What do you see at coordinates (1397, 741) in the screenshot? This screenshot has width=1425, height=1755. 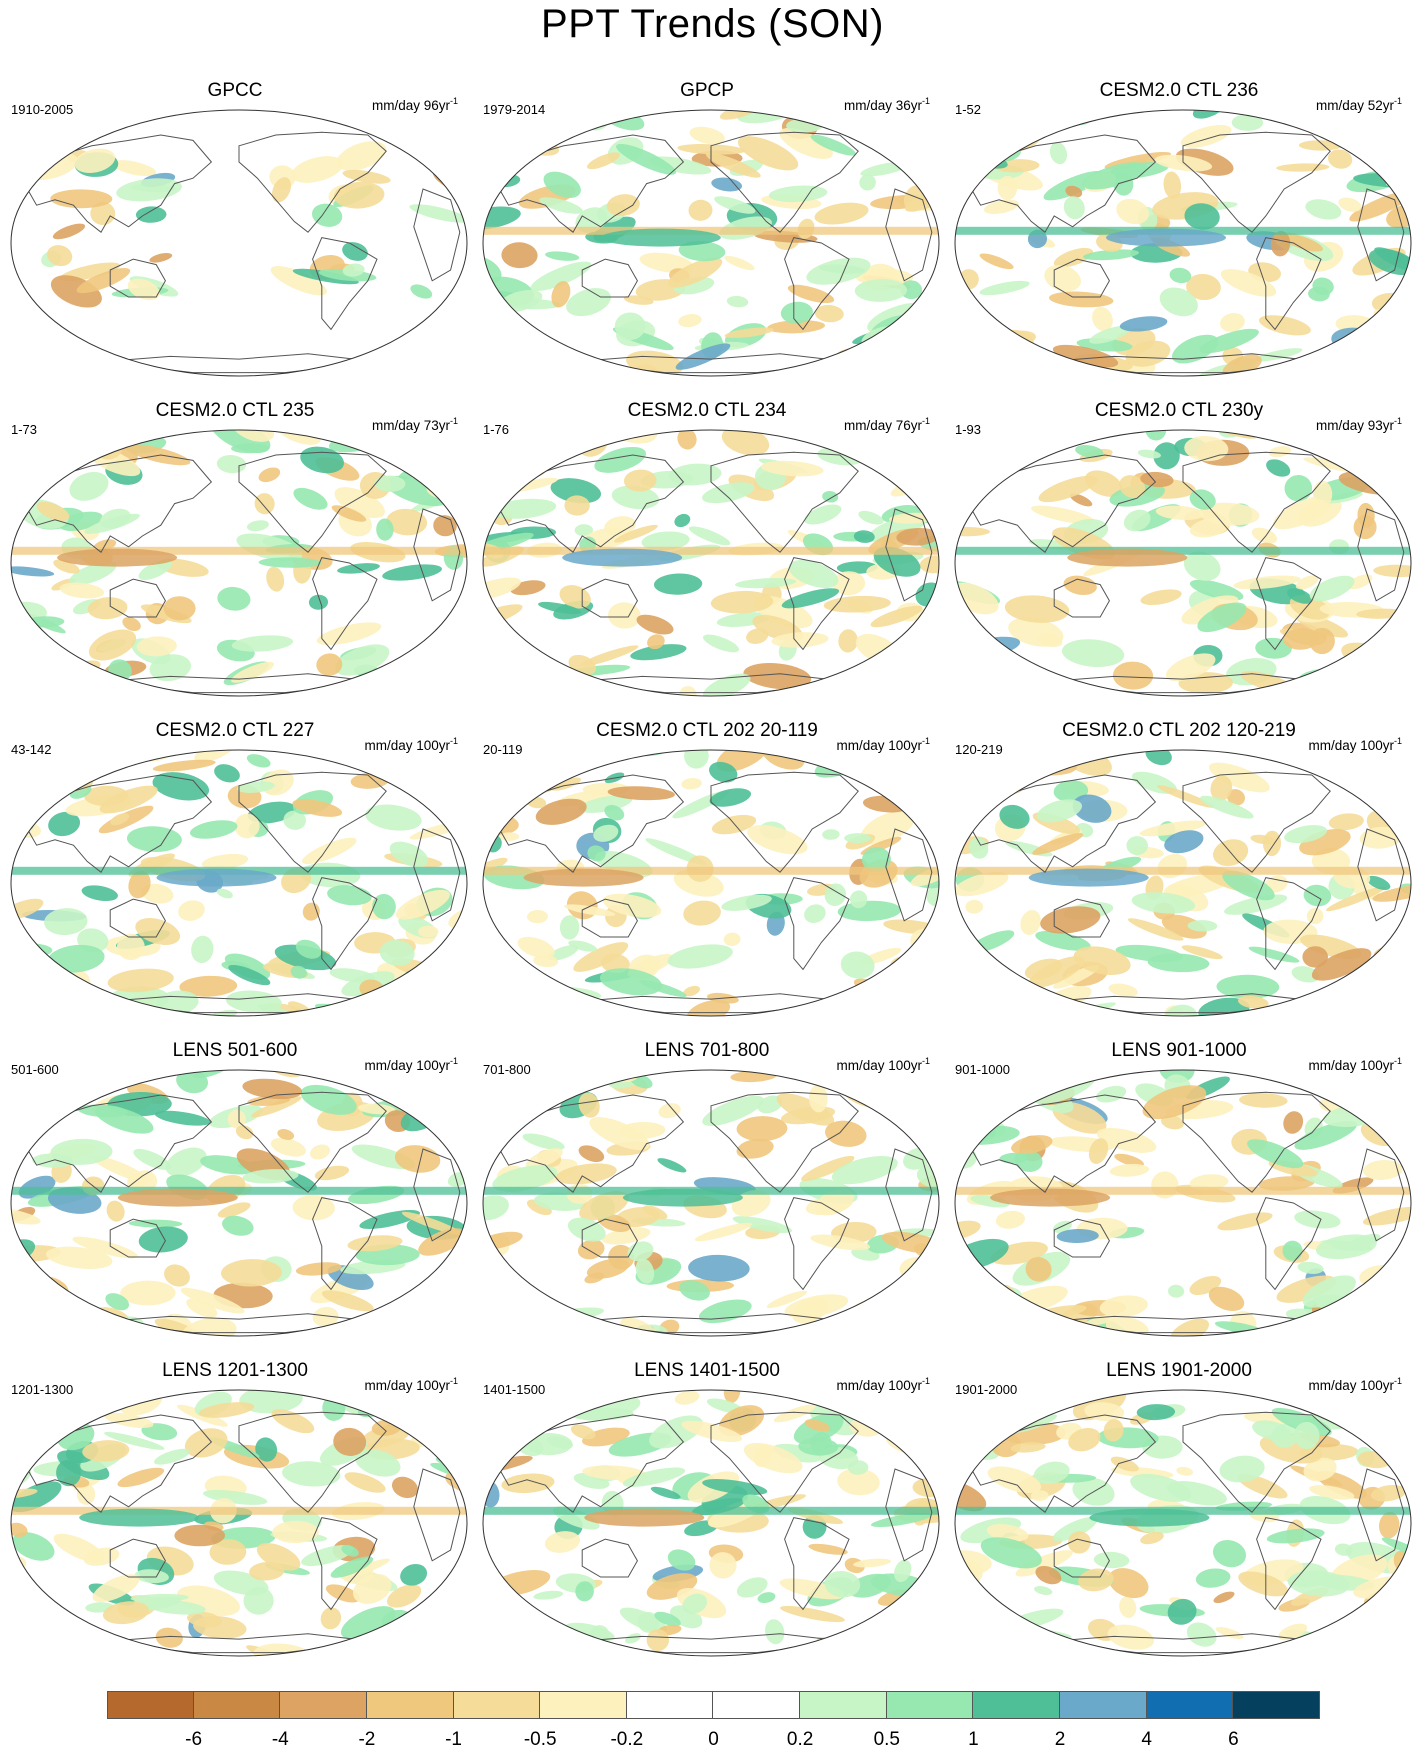 I see `panel-units-exponent: -1` at bounding box center [1397, 741].